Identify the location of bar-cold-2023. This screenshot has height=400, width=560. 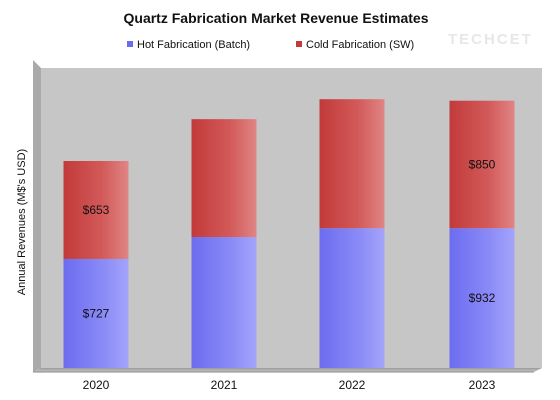
(482, 164).